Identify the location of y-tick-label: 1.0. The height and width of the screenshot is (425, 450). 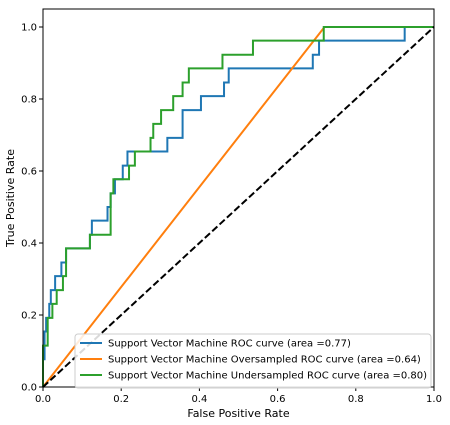
(29, 28).